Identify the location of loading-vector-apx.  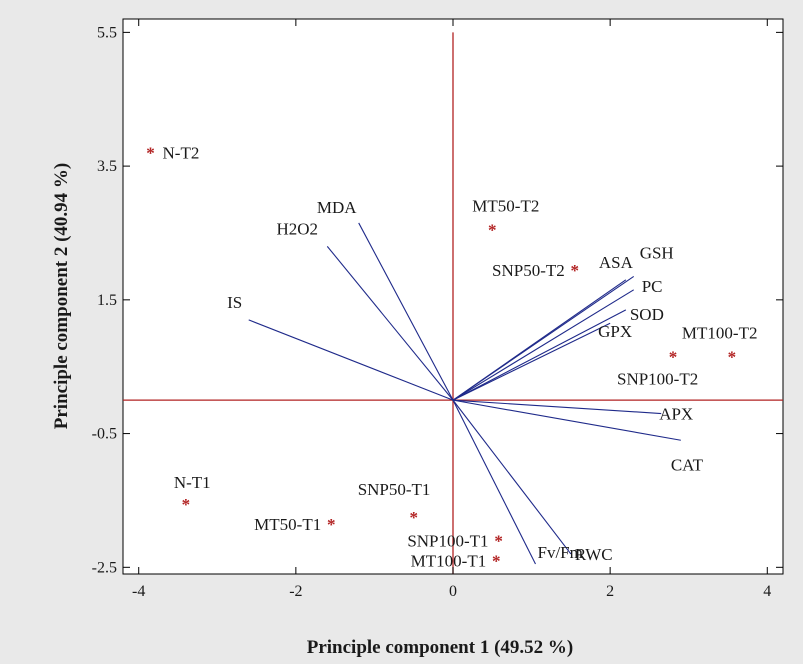
(557, 407).